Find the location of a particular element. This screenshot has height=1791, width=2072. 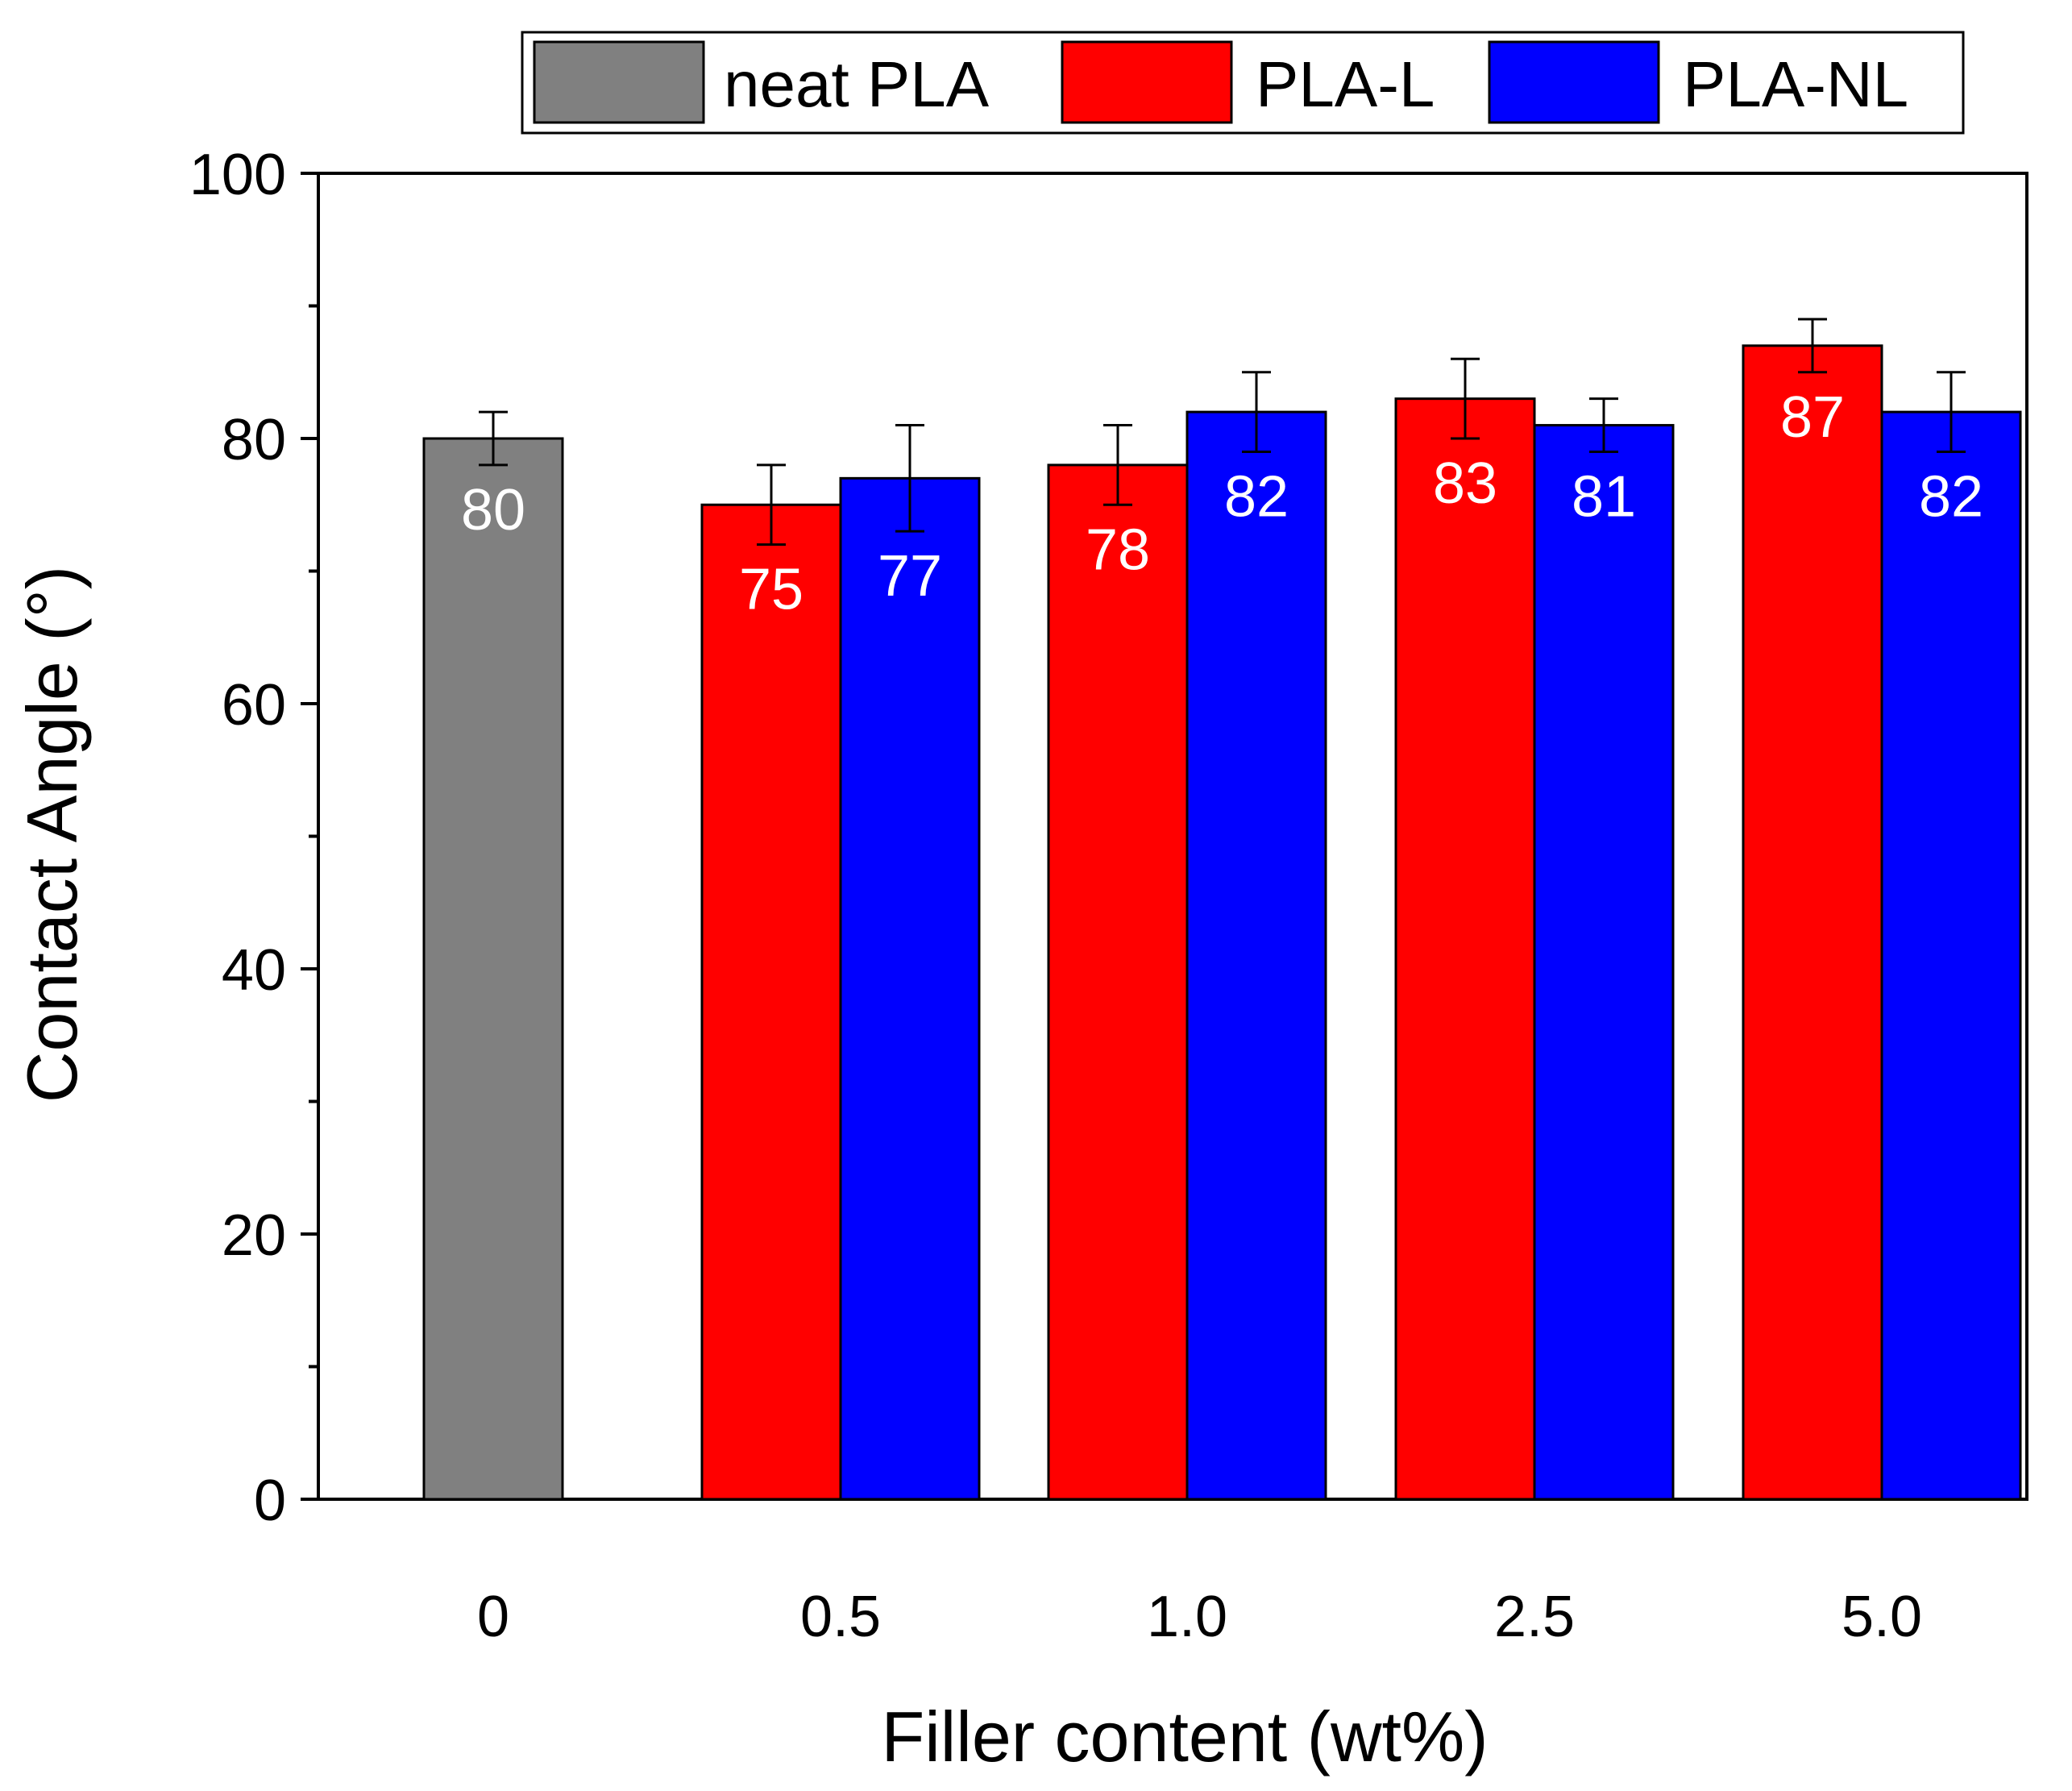

legend-swatch-pla-l is located at coordinates (1147, 82).